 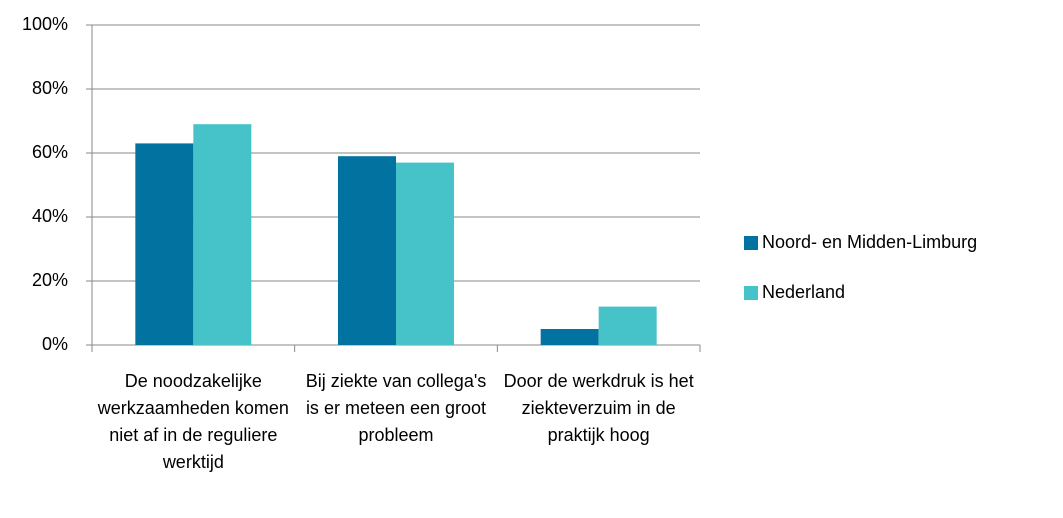 What do you see at coordinates (803, 292) in the screenshot?
I see `legend-label: Nederland` at bounding box center [803, 292].